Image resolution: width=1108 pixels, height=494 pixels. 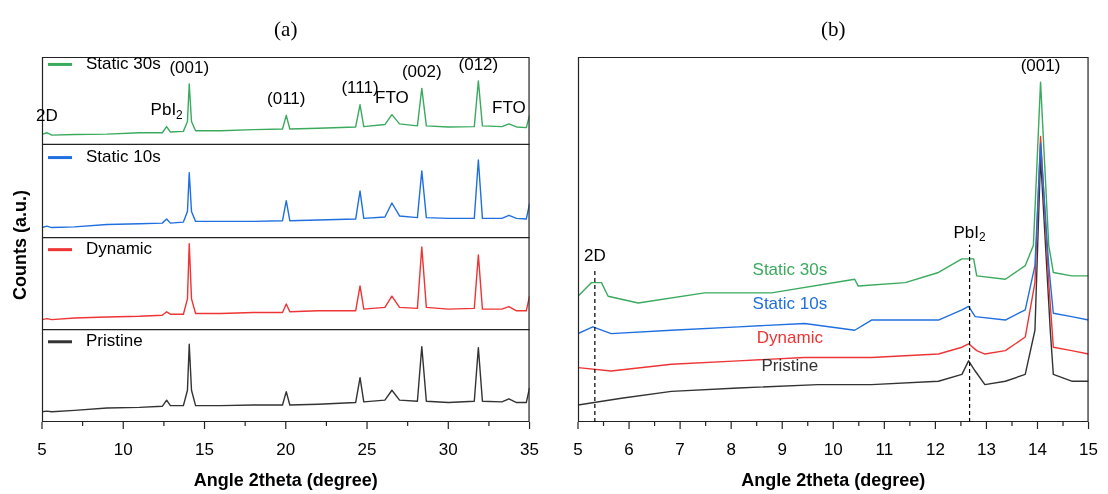 What do you see at coordinates (935, 449) in the screenshot?
I see `x-tick-label: 12` at bounding box center [935, 449].